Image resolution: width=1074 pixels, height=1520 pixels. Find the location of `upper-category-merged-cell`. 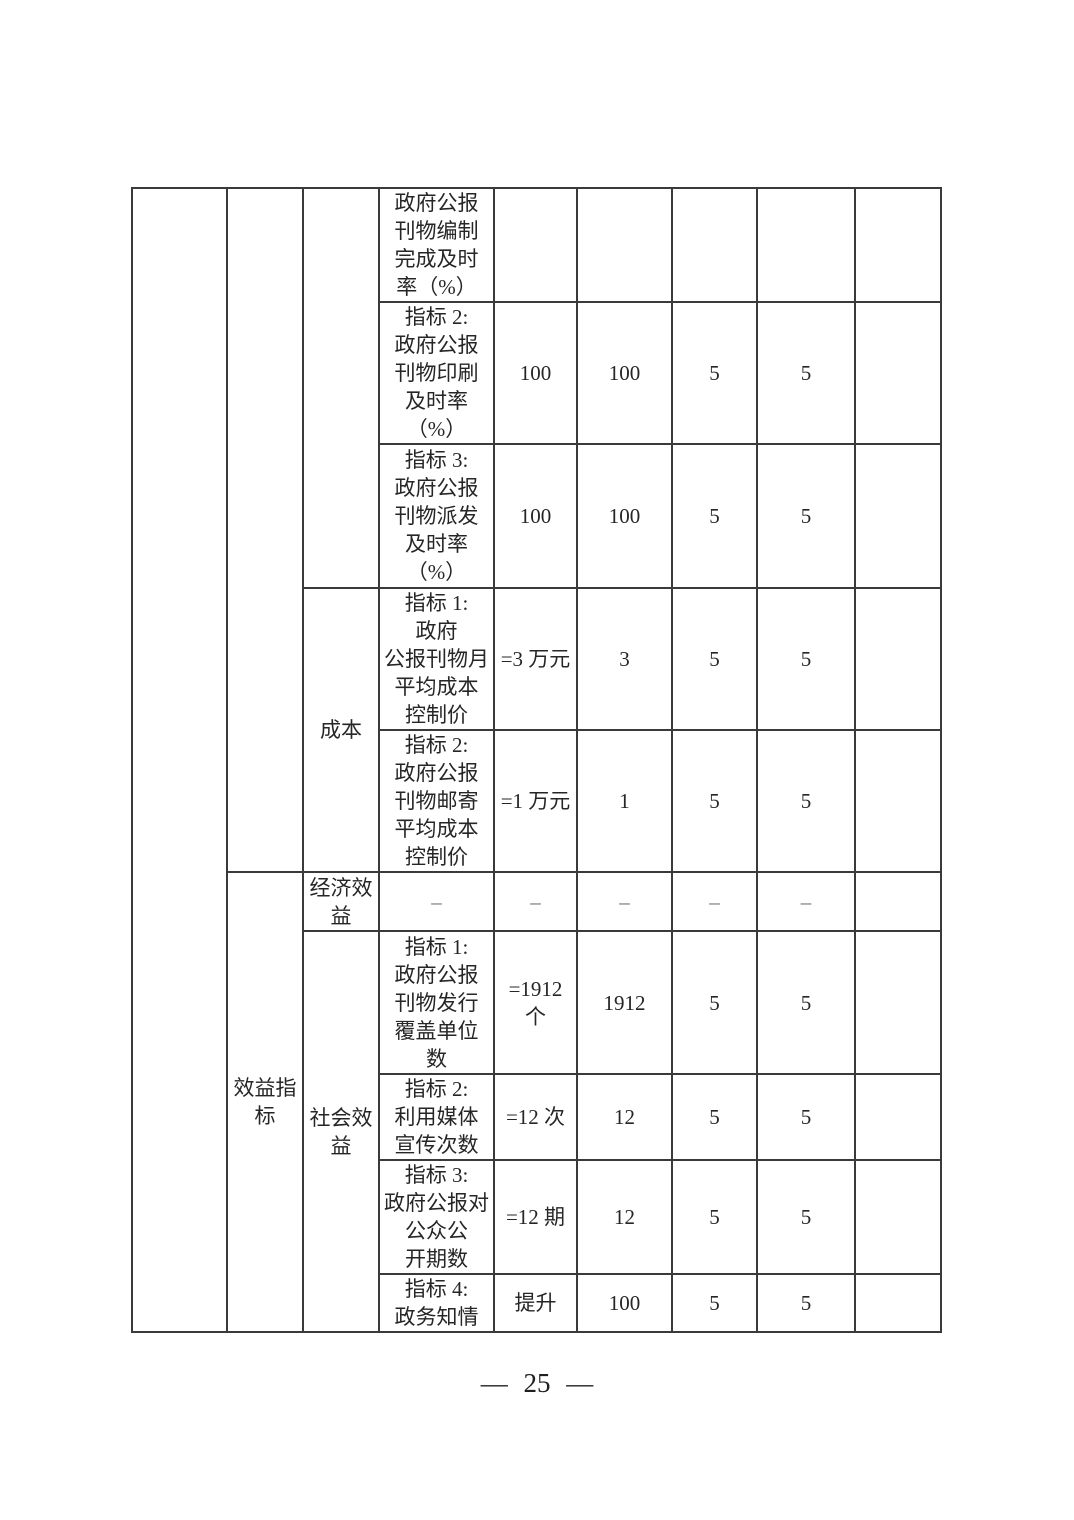

upper-category-merged-cell is located at coordinates (265, 530).